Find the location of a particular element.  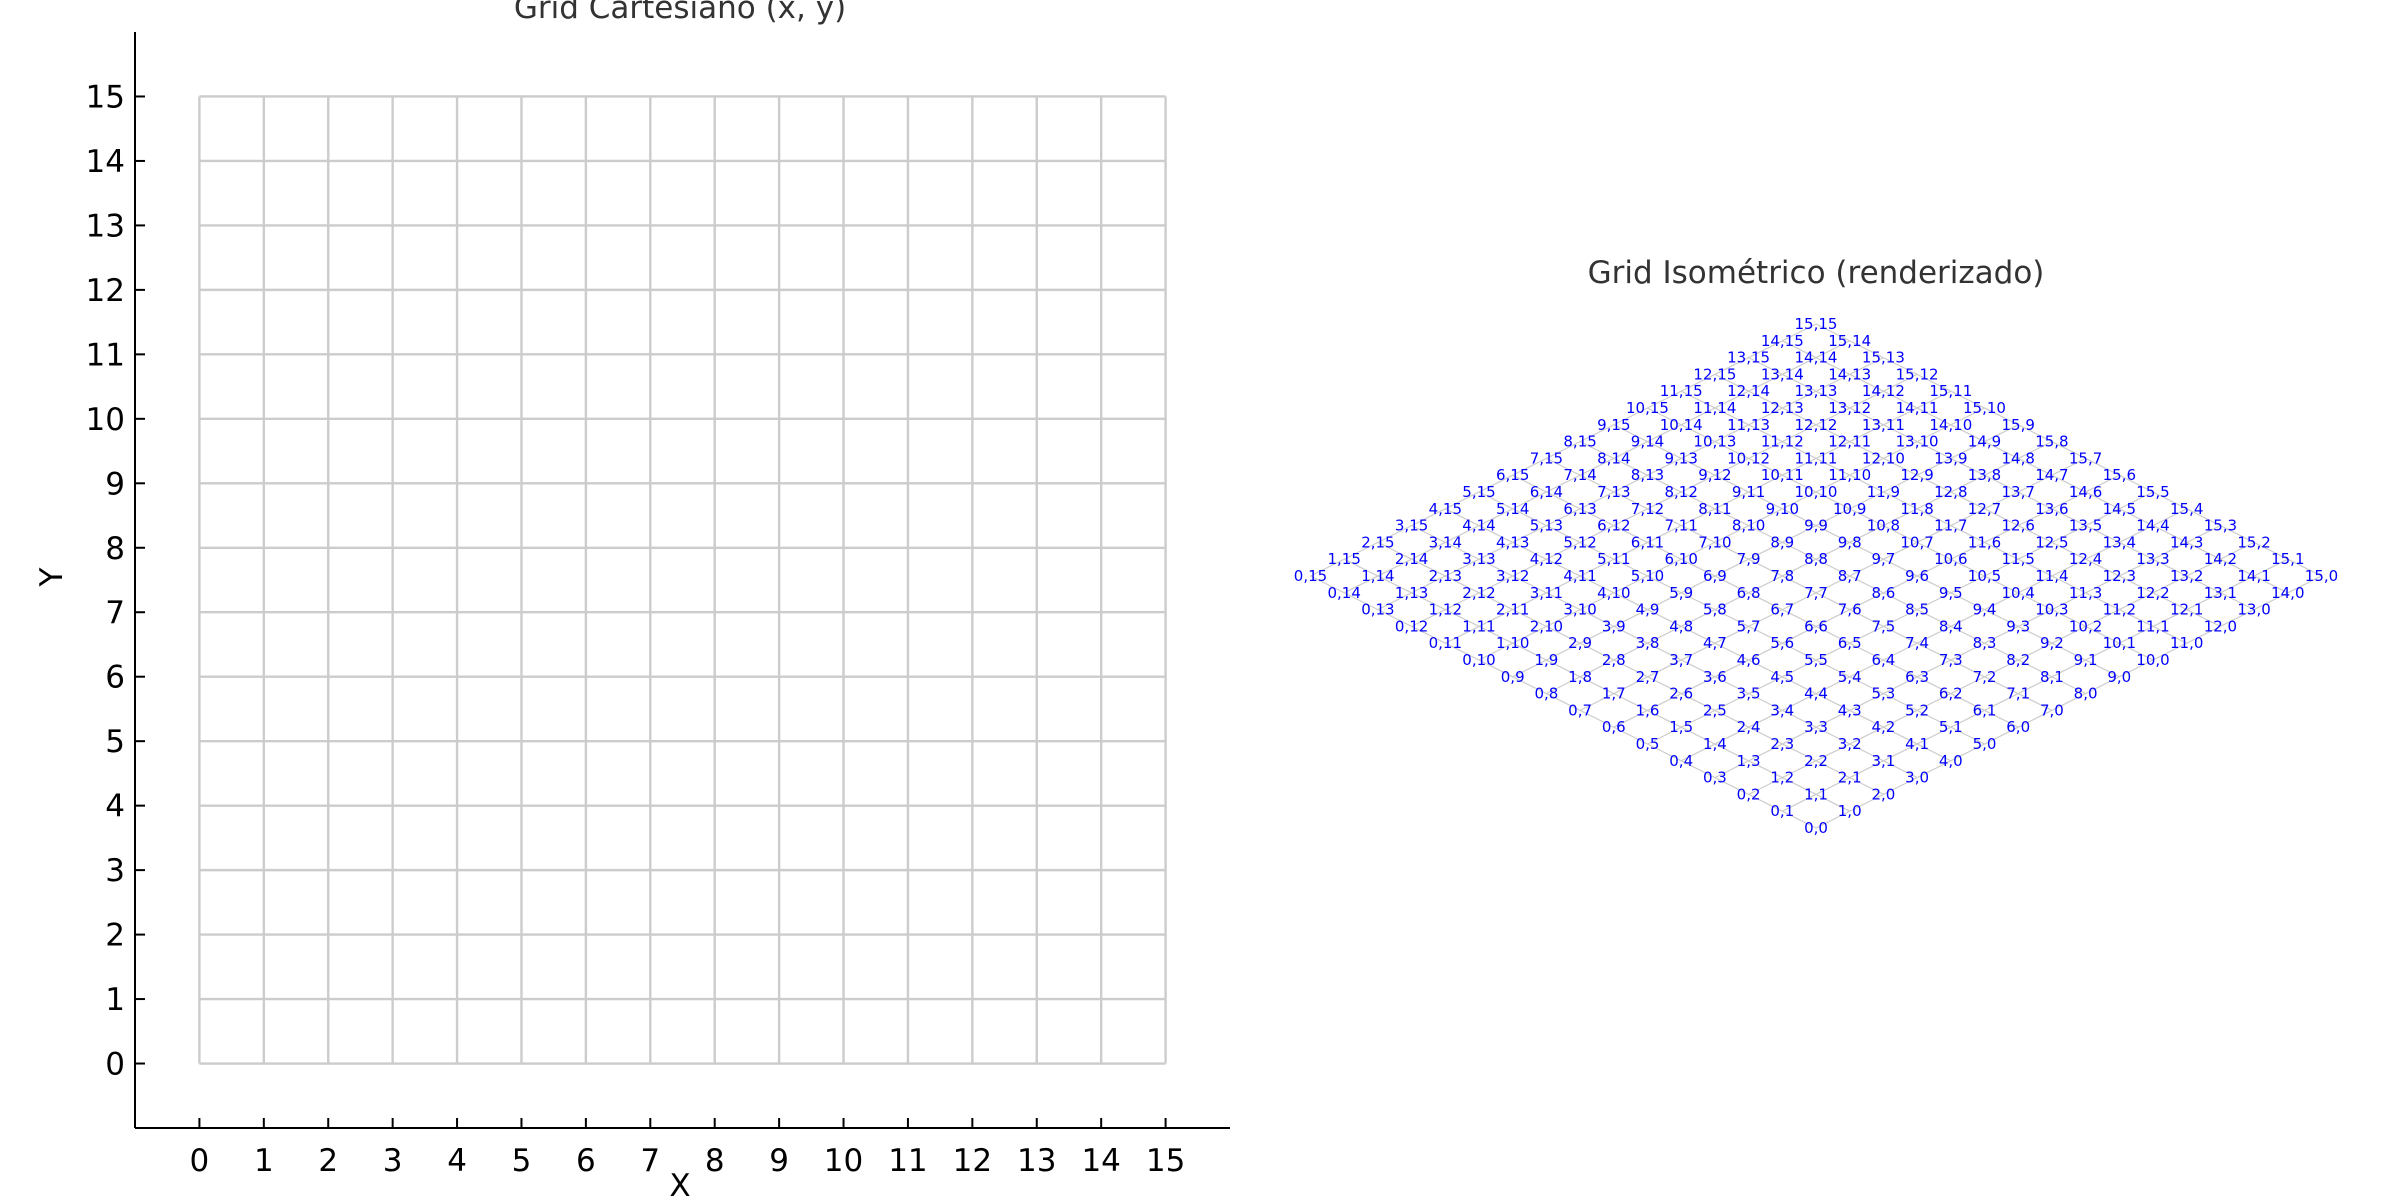

iso-cell-label: 11,3 is located at coordinates (2085, 593).